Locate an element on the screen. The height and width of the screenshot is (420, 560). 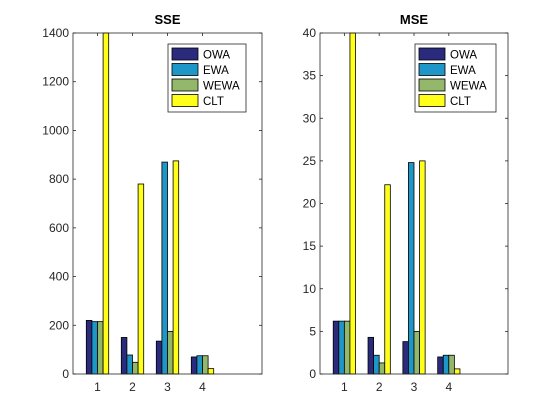
y-tick-label: 40 is located at coordinates (310, 33).